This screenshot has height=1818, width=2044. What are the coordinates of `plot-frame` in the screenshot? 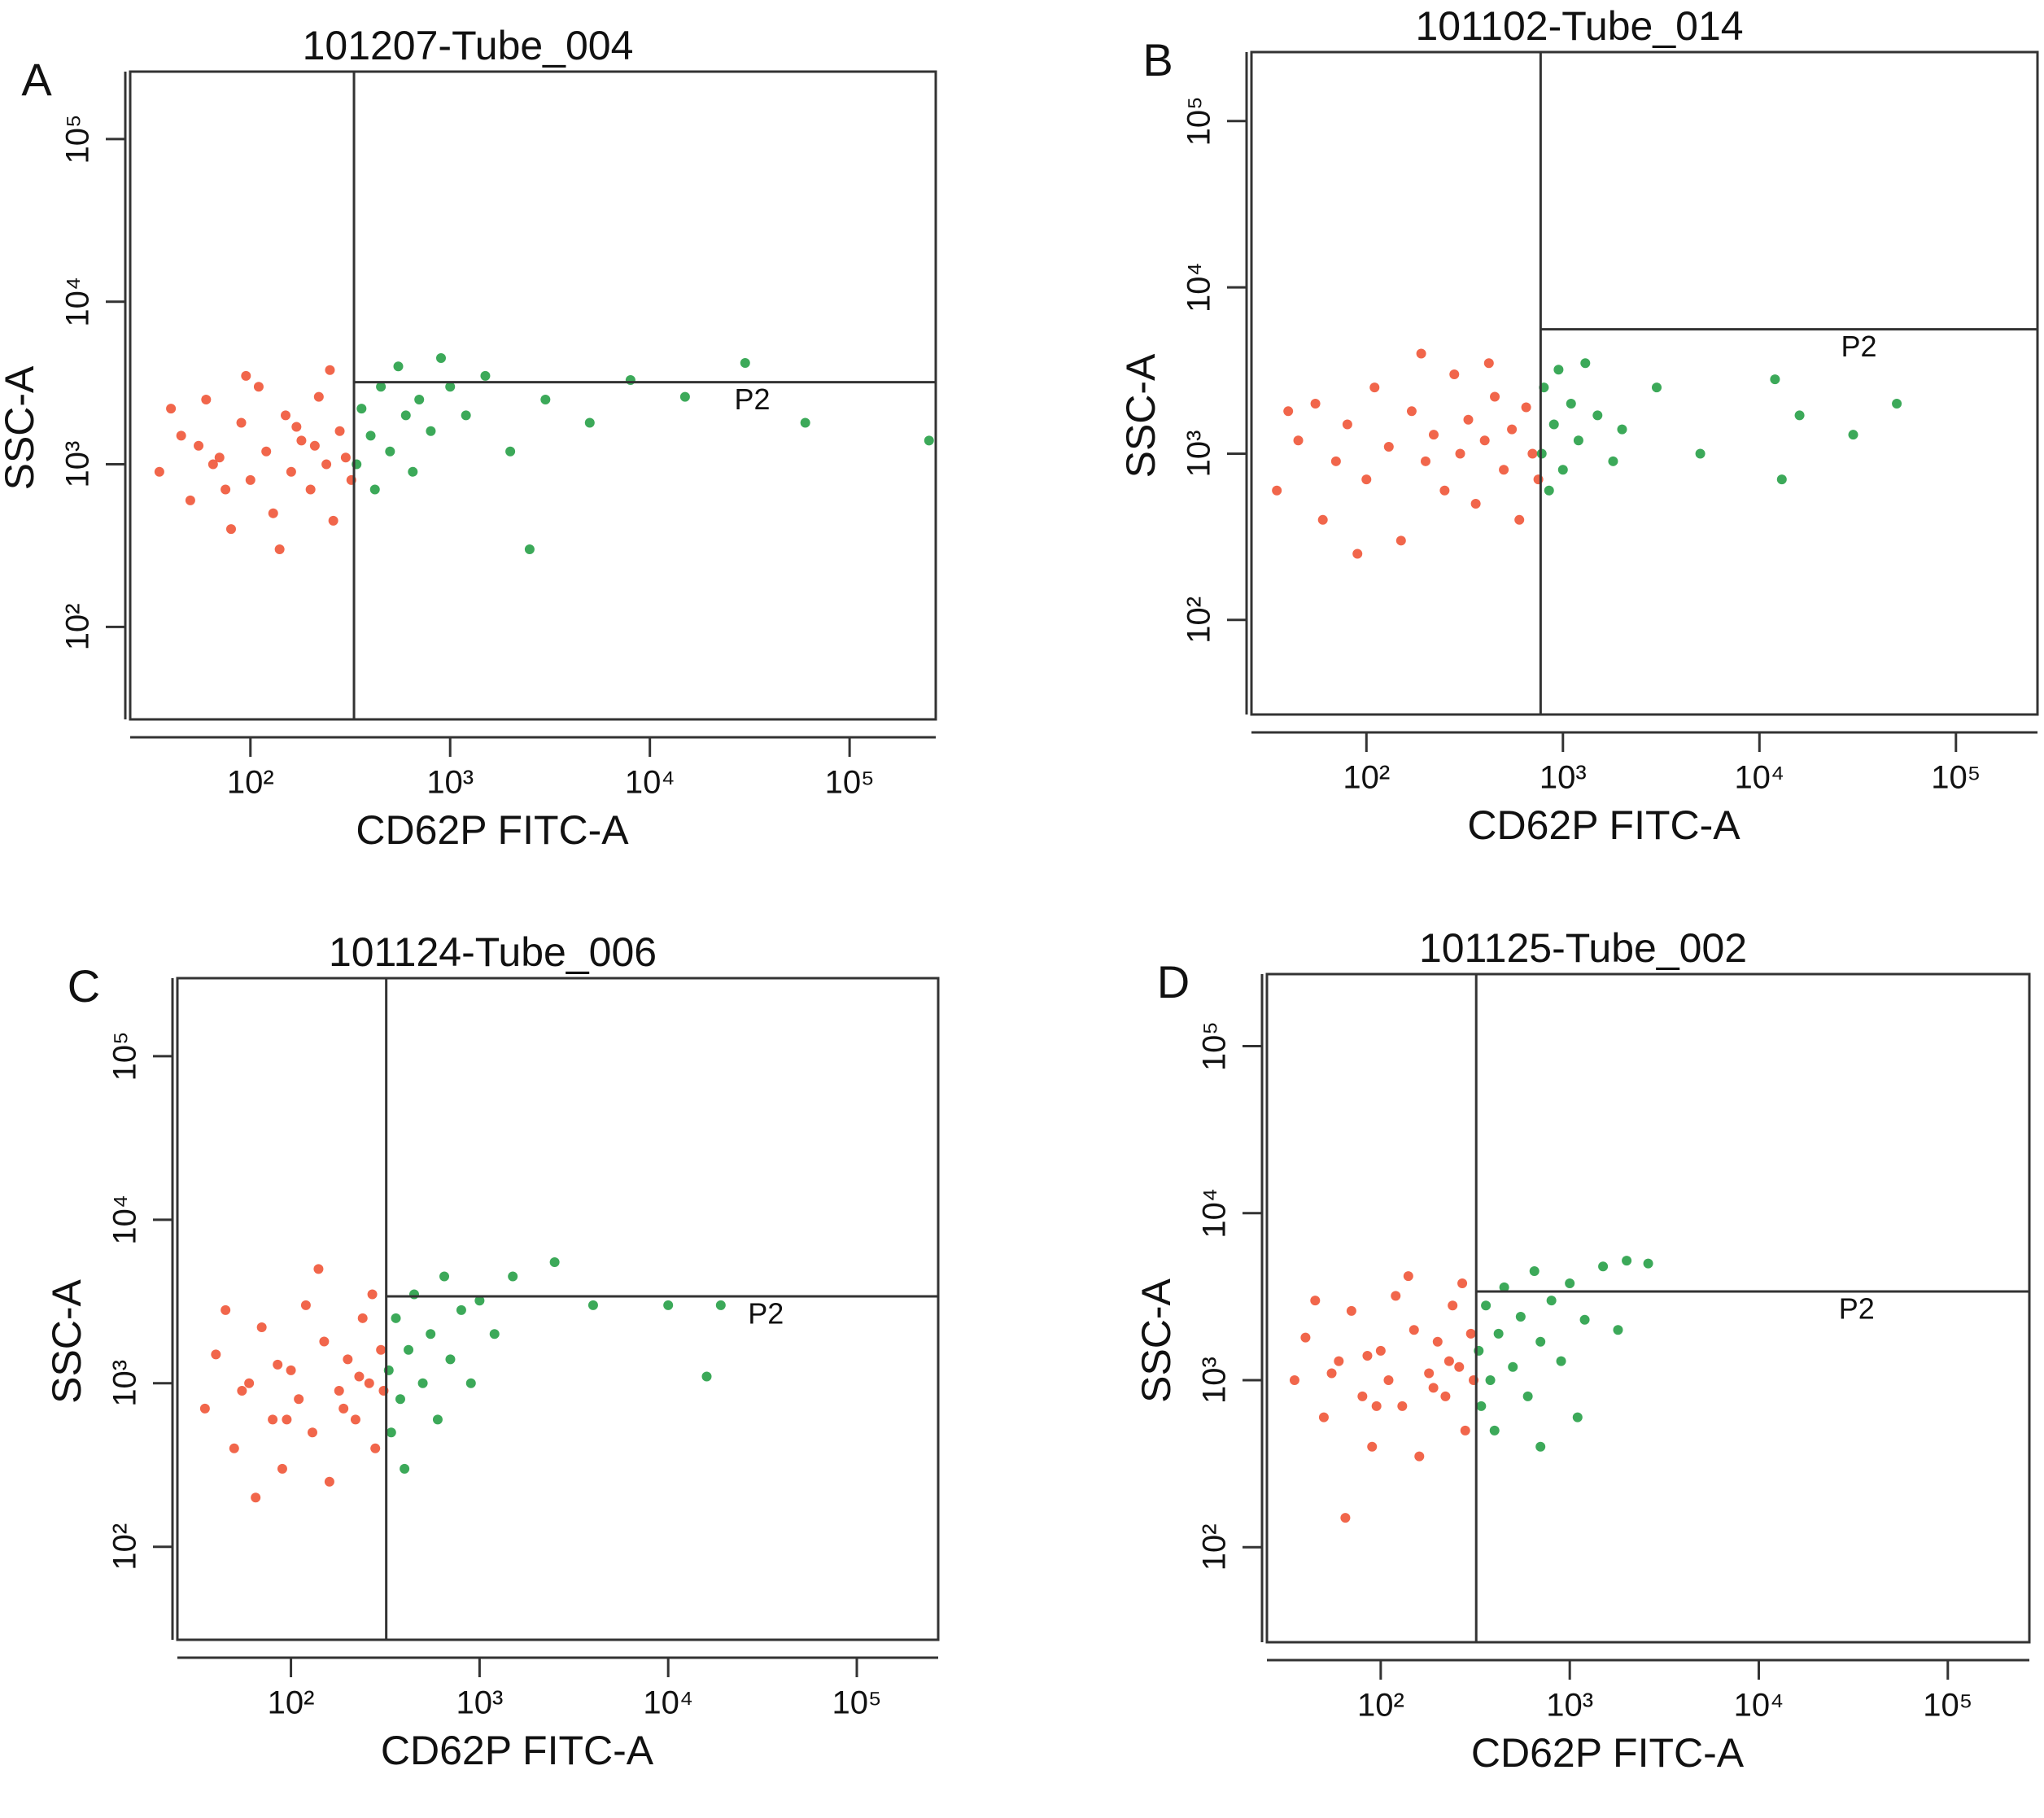 It's located at (533, 395).